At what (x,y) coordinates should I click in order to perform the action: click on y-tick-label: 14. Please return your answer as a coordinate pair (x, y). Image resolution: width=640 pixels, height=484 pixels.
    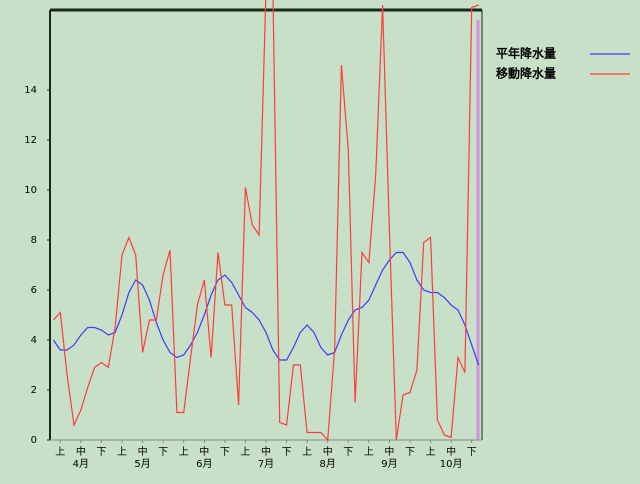
    Looking at the image, I should click on (30, 90).